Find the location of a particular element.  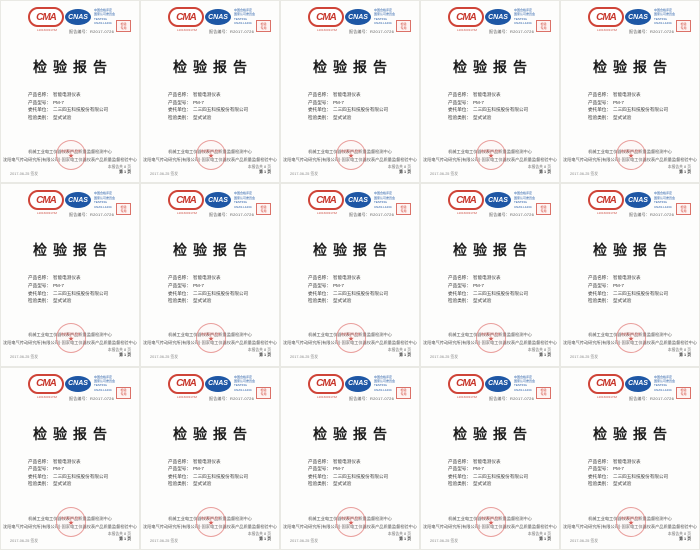

field-label: 产品名称： is located at coordinates (319, 461).